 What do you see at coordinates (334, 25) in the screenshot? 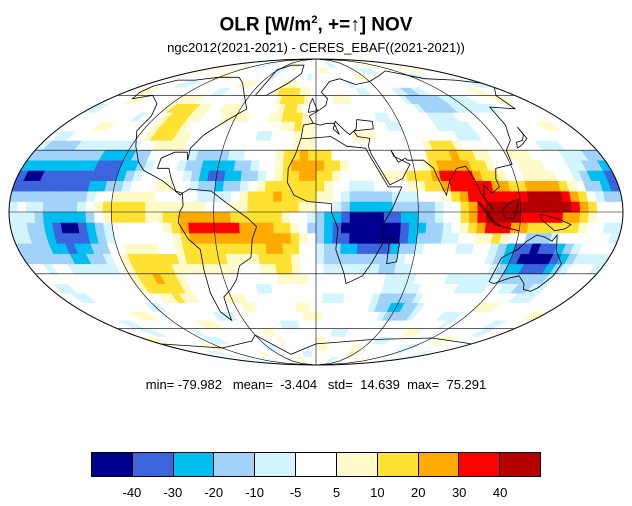
I see `title-sign: , +=` at bounding box center [334, 25].